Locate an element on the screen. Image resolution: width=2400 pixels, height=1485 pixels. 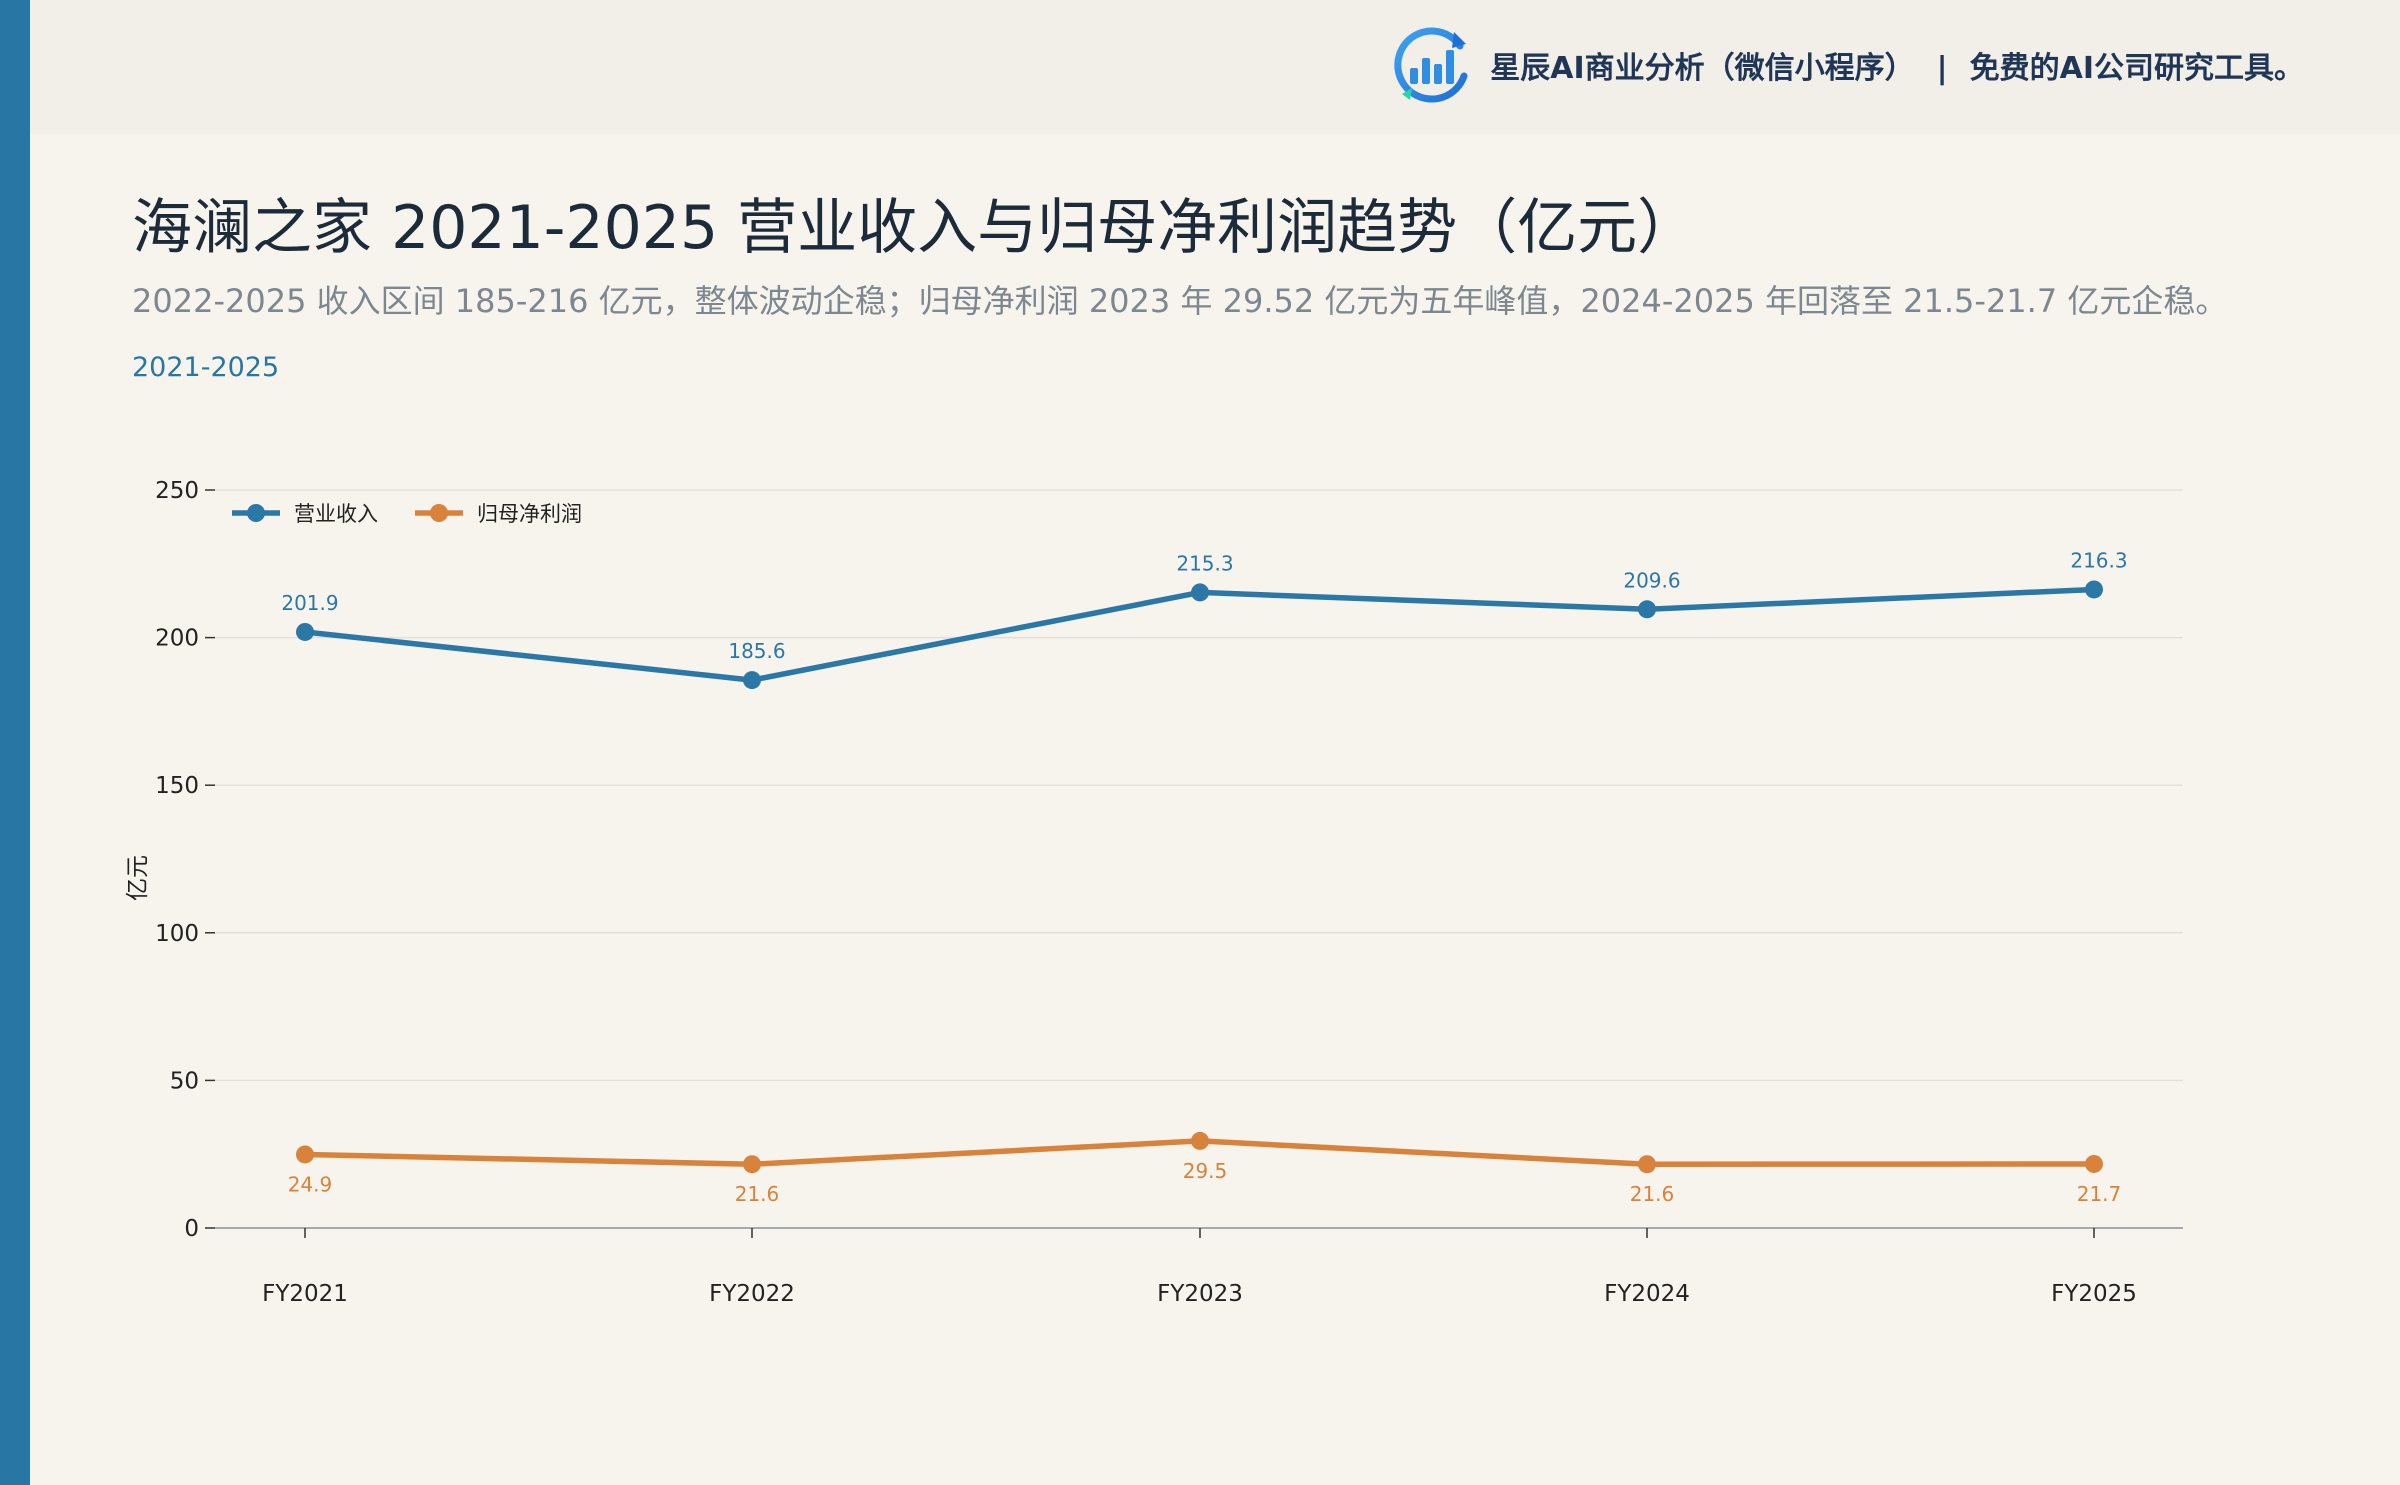
x-tick-label: FY2023 is located at coordinates (1200, 1294).